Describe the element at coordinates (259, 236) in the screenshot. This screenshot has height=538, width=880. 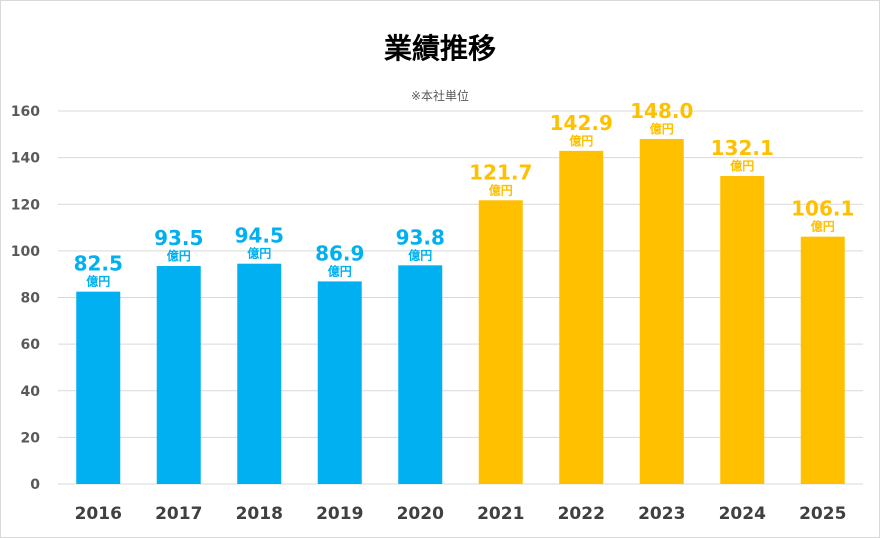
I see `data-label: 94.5` at that location.